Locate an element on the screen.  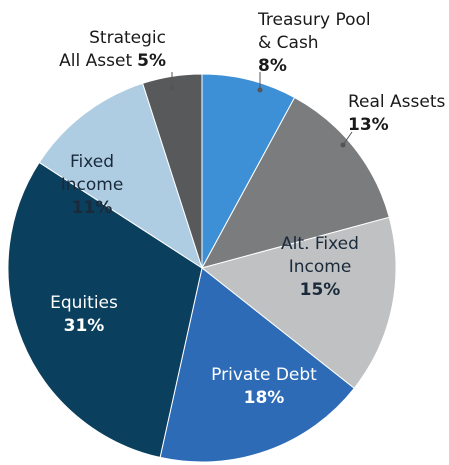
leader-line is located at coordinates (347, 138).